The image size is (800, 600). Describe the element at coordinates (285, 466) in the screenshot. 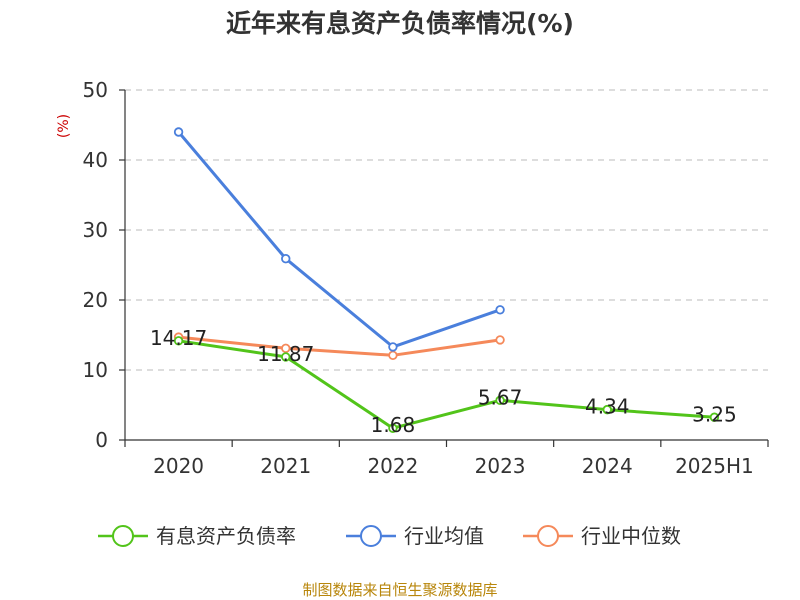

I see `x-tick-label: 2021` at that location.